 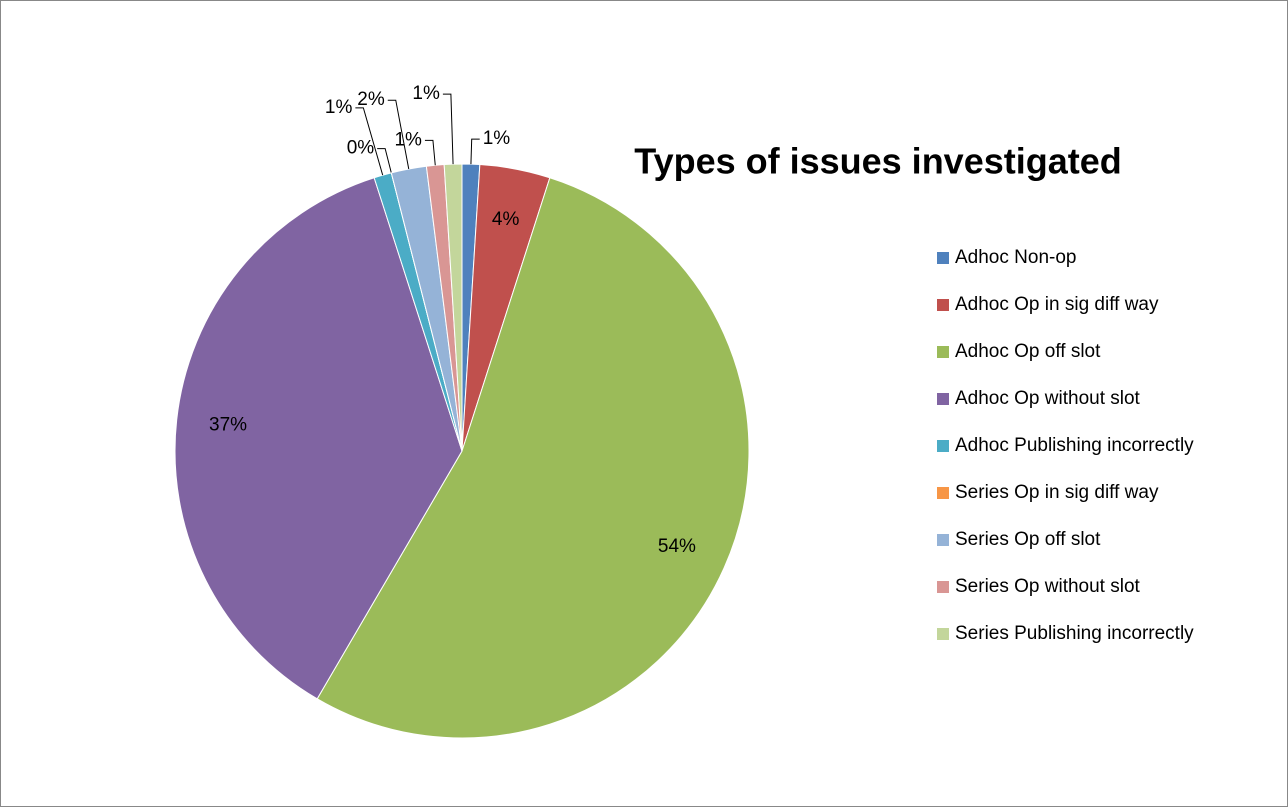 I want to click on data-label: 4%, so click(x=506, y=219).